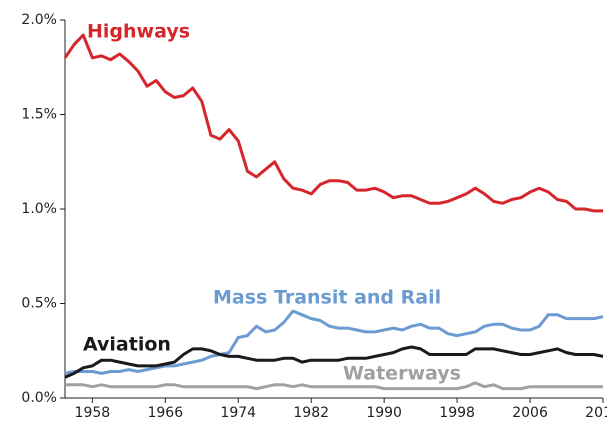  Describe the element at coordinates (165, 413) in the screenshot. I see `x-tick-label: 1966` at that location.